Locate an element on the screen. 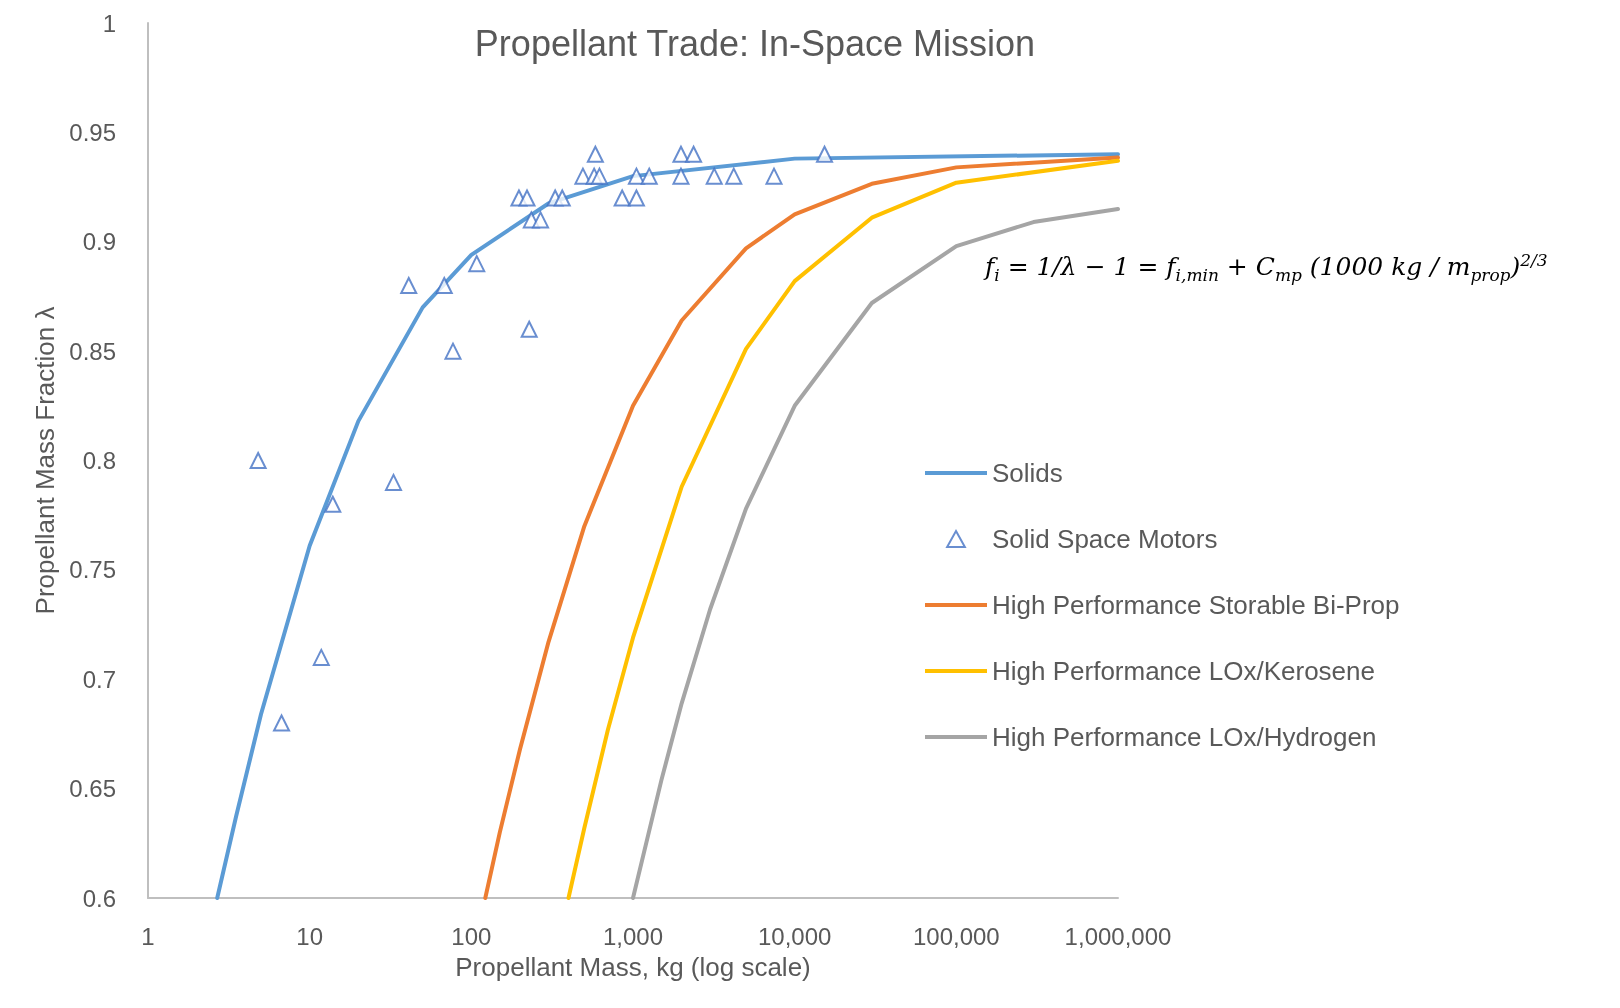  x-tick-label: 1 is located at coordinates (148, 936).